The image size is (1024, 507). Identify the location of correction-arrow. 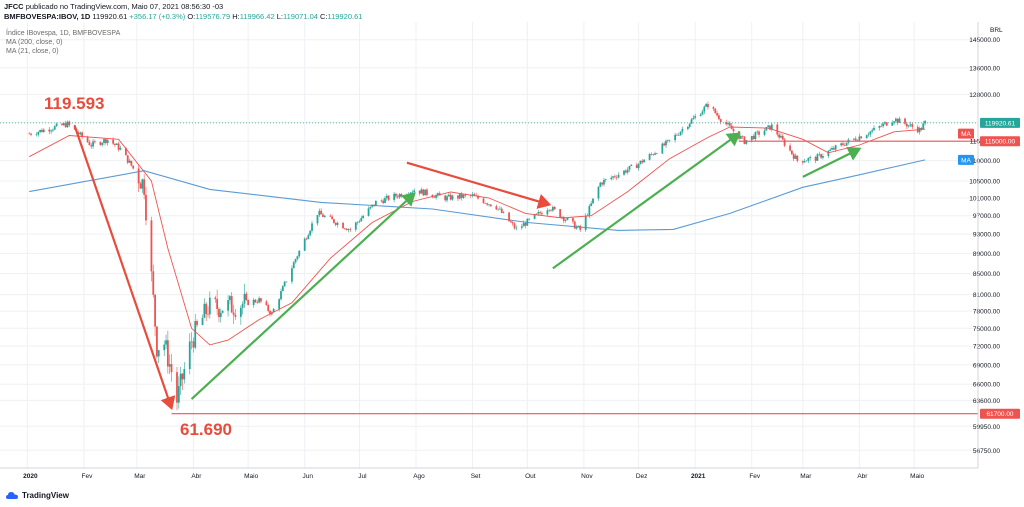
(479, 185).